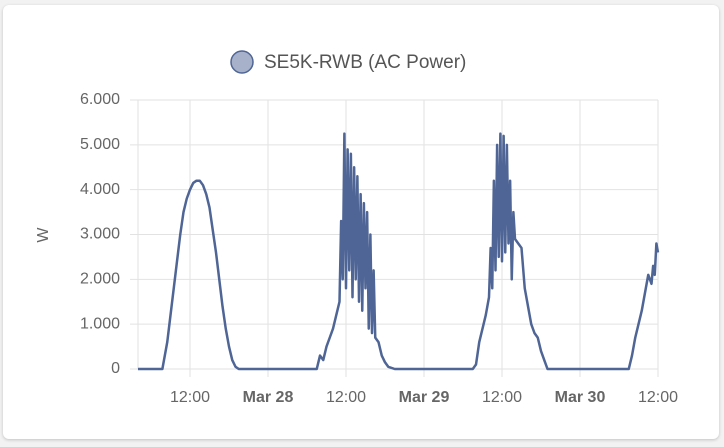 The image size is (724, 447). Describe the element at coordinates (242, 62) in the screenshot. I see `legend-swatch` at that location.